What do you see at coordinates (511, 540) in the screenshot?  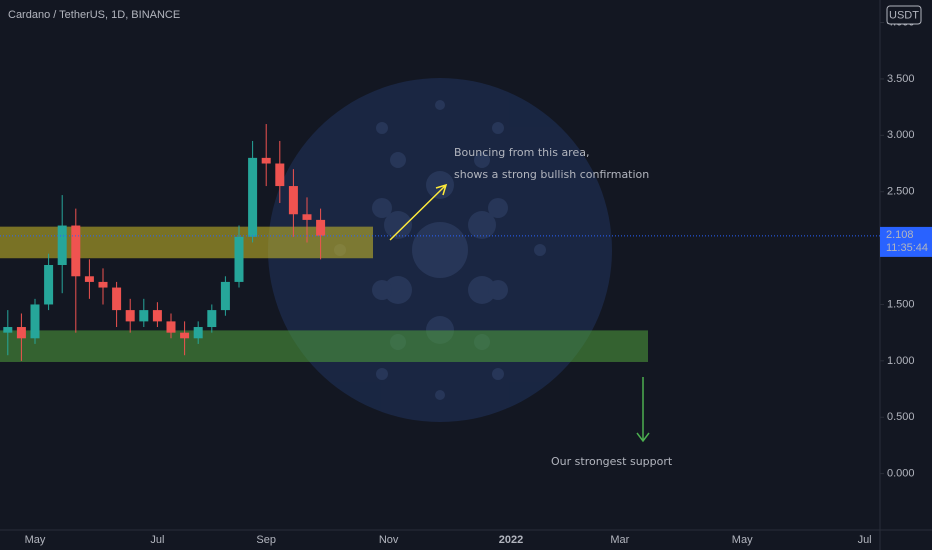 I see `x-tick-label: 2022` at bounding box center [511, 540].